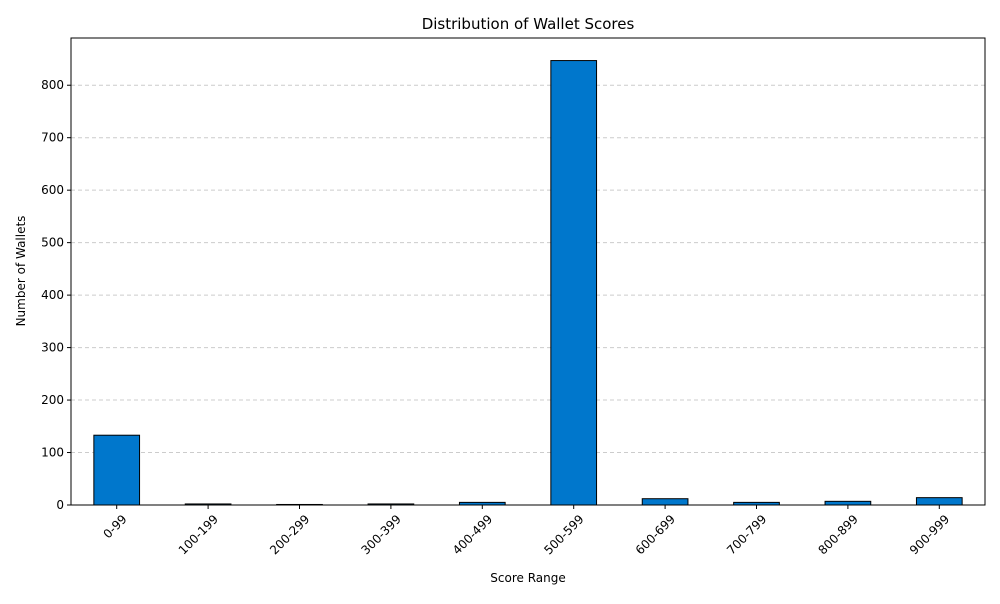 The height and width of the screenshot is (604, 1000). What do you see at coordinates (52, 295) in the screenshot?
I see `y-tick-label: 400` at bounding box center [52, 295].